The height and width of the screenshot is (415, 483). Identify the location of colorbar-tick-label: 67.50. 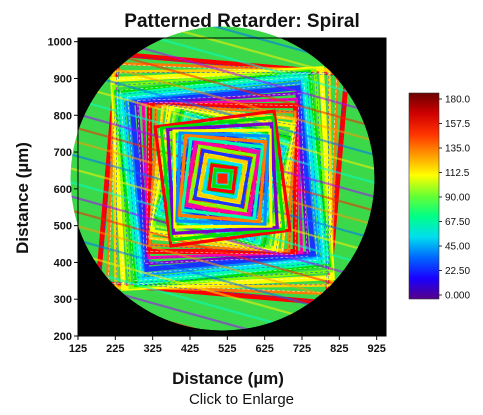
(457, 222).